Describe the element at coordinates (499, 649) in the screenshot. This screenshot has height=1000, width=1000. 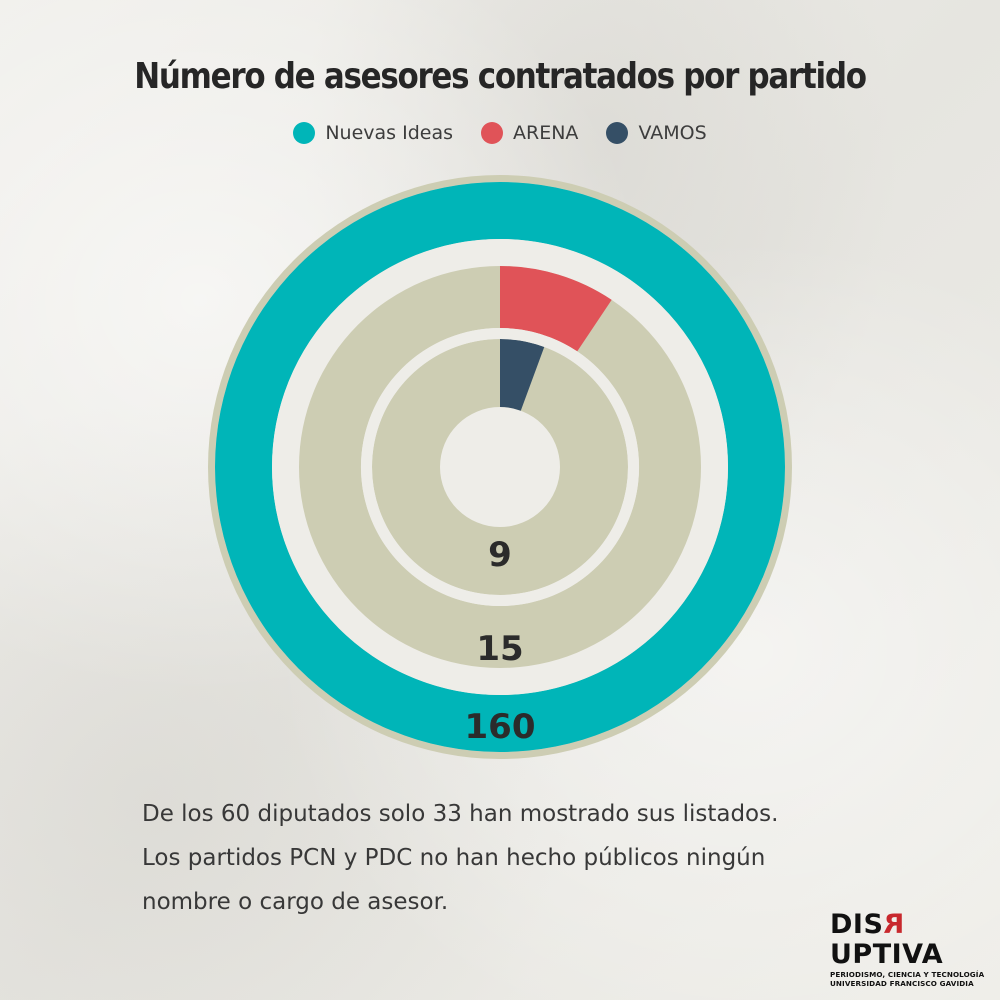
I see `value-label-arena: 15` at that location.